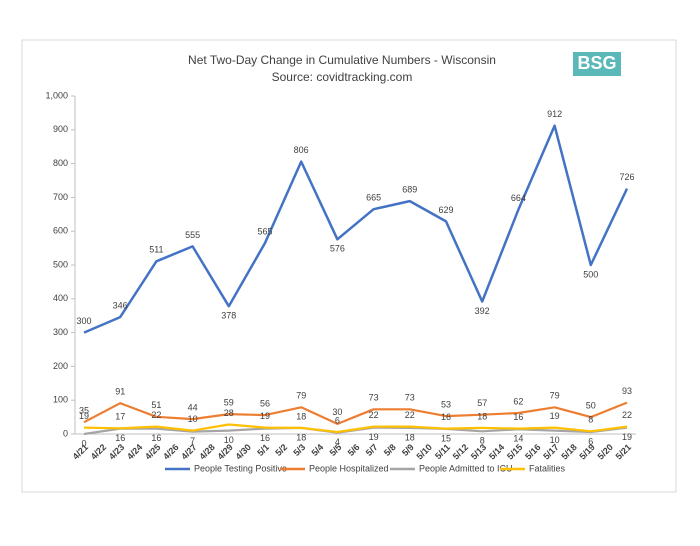 This screenshot has height=546, width=700. I want to click on data-label: 7, so click(192, 441).